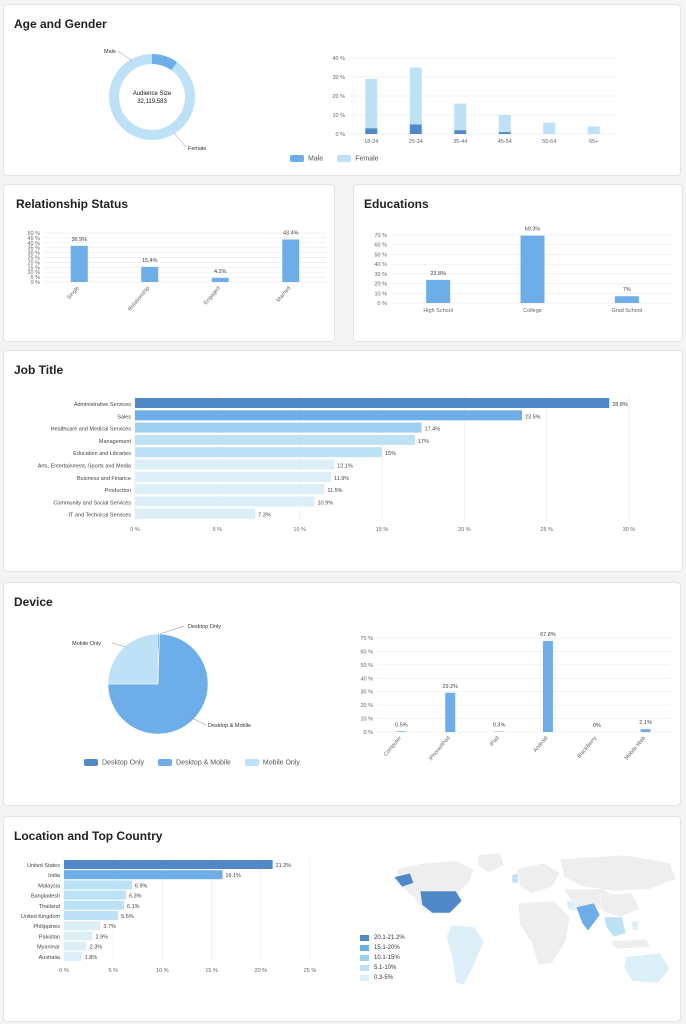  I want to click on relationship-y-tick-label: 20 %, so click(33, 263).